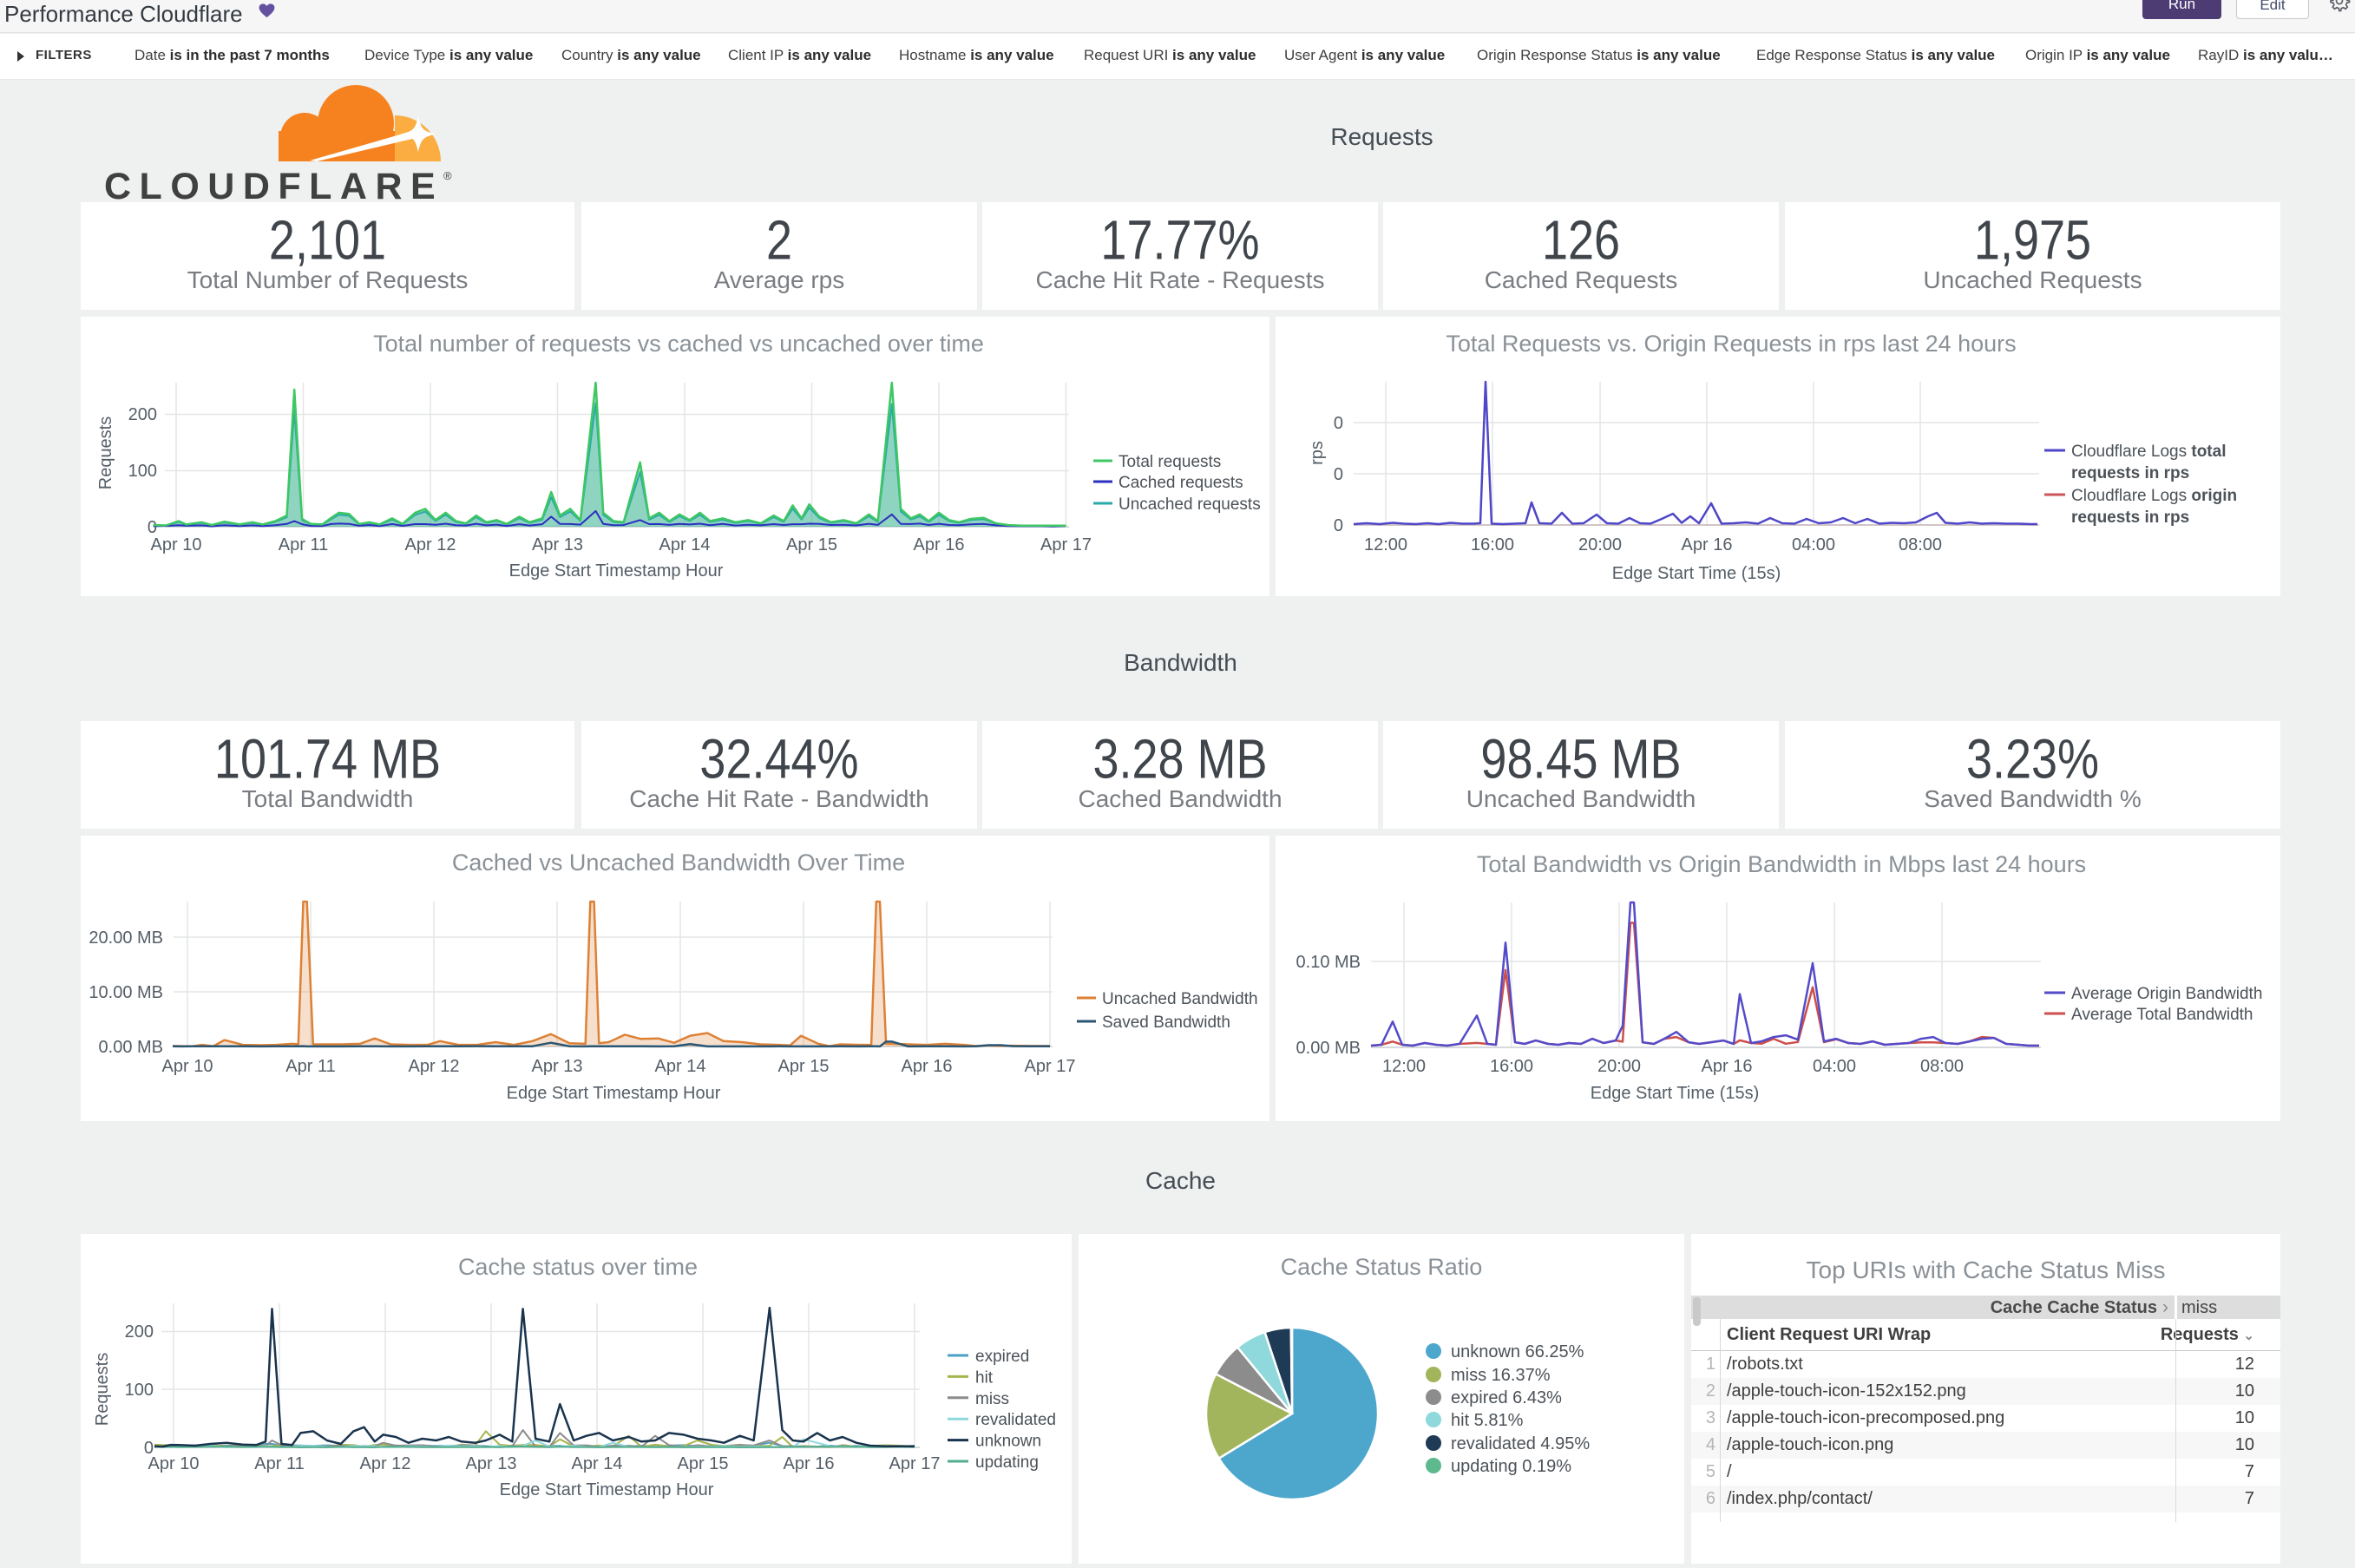 The width and height of the screenshot is (2355, 1568). Describe the element at coordinates (1180, 999) in the screenshot. I see `svg-text: Uncached Bandwidth` at that location.